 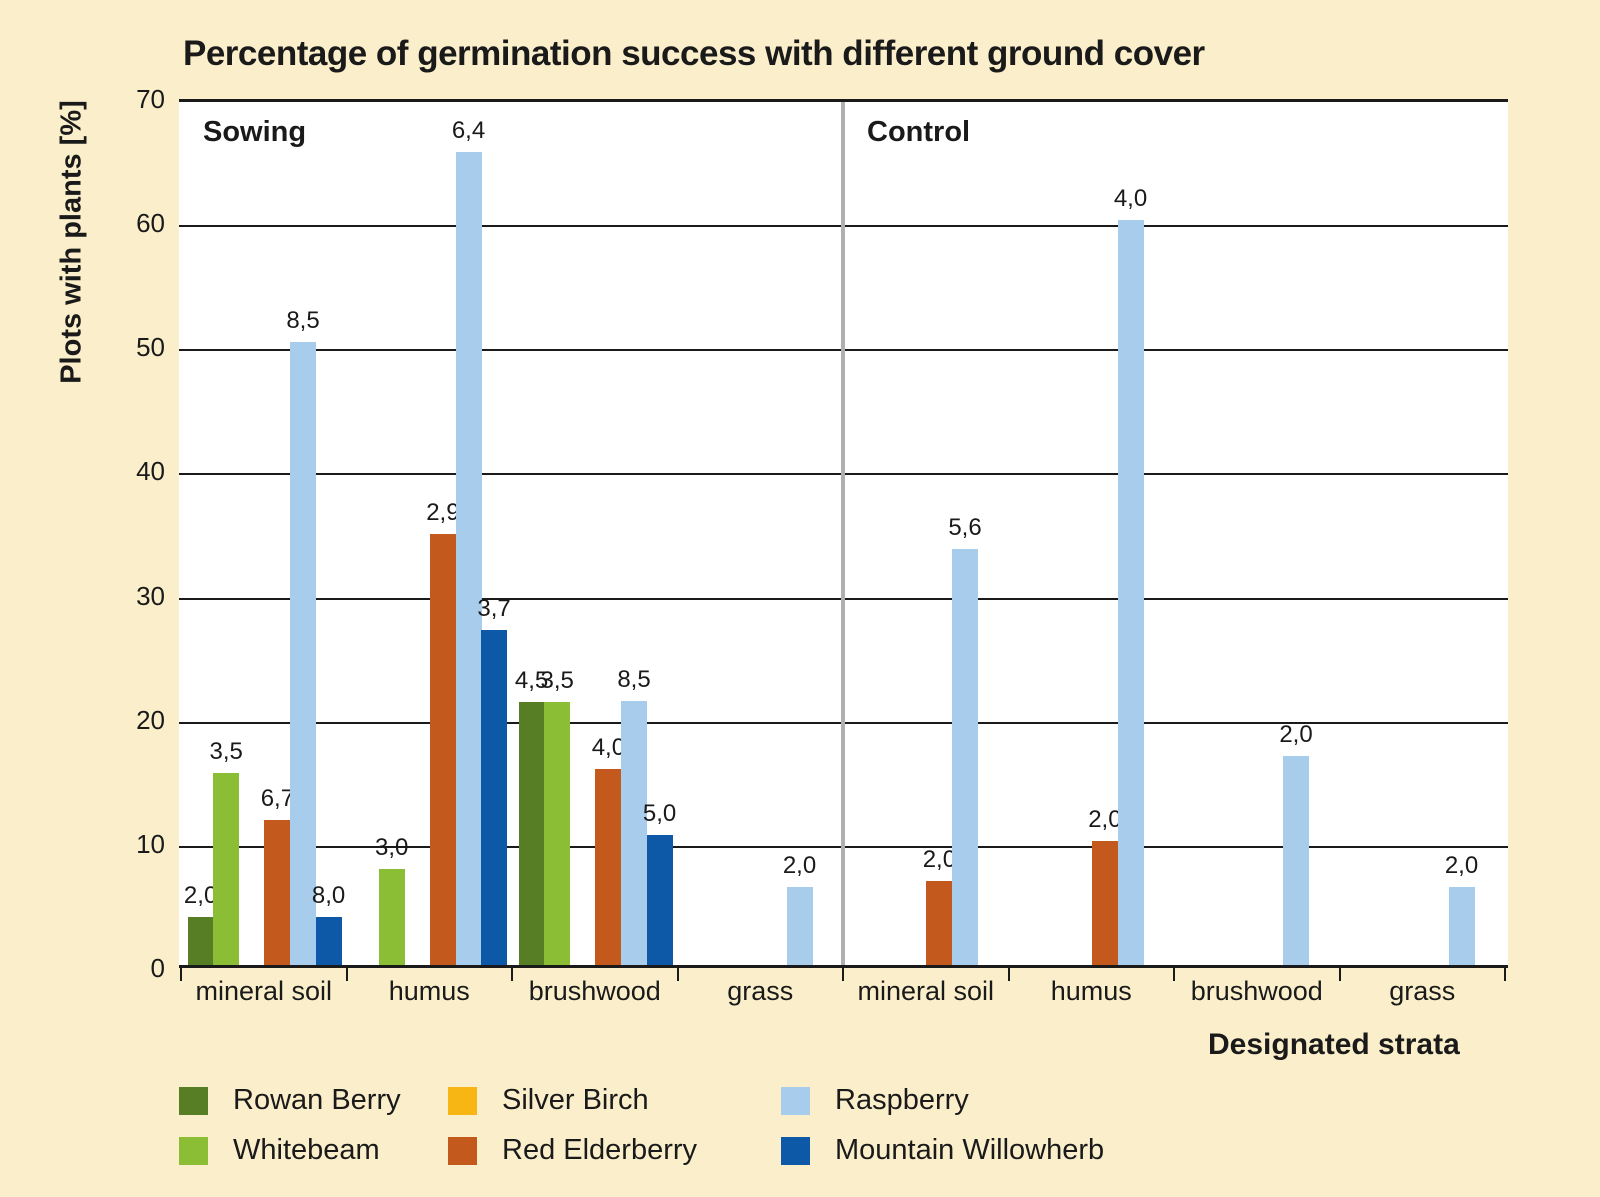 I want to click on raspberry-color-swatch-icon, so click(x=795, y=1100).